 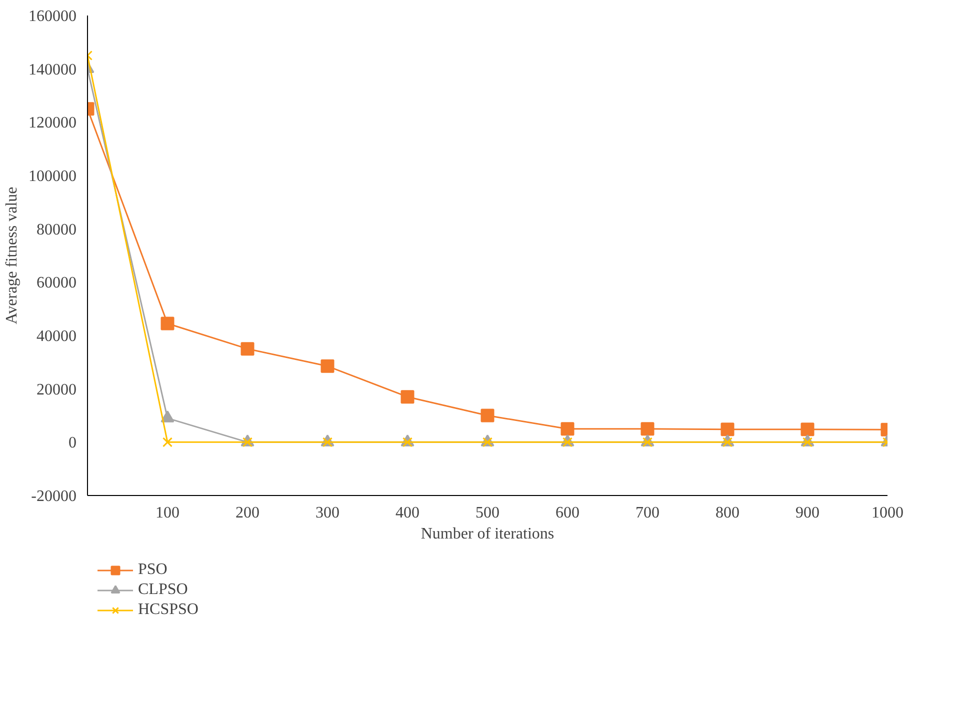 What do you see at coordinates (52, 16) in the screenshot?
I see `y-tick-label: 160000` at bounding box center [52, 16].